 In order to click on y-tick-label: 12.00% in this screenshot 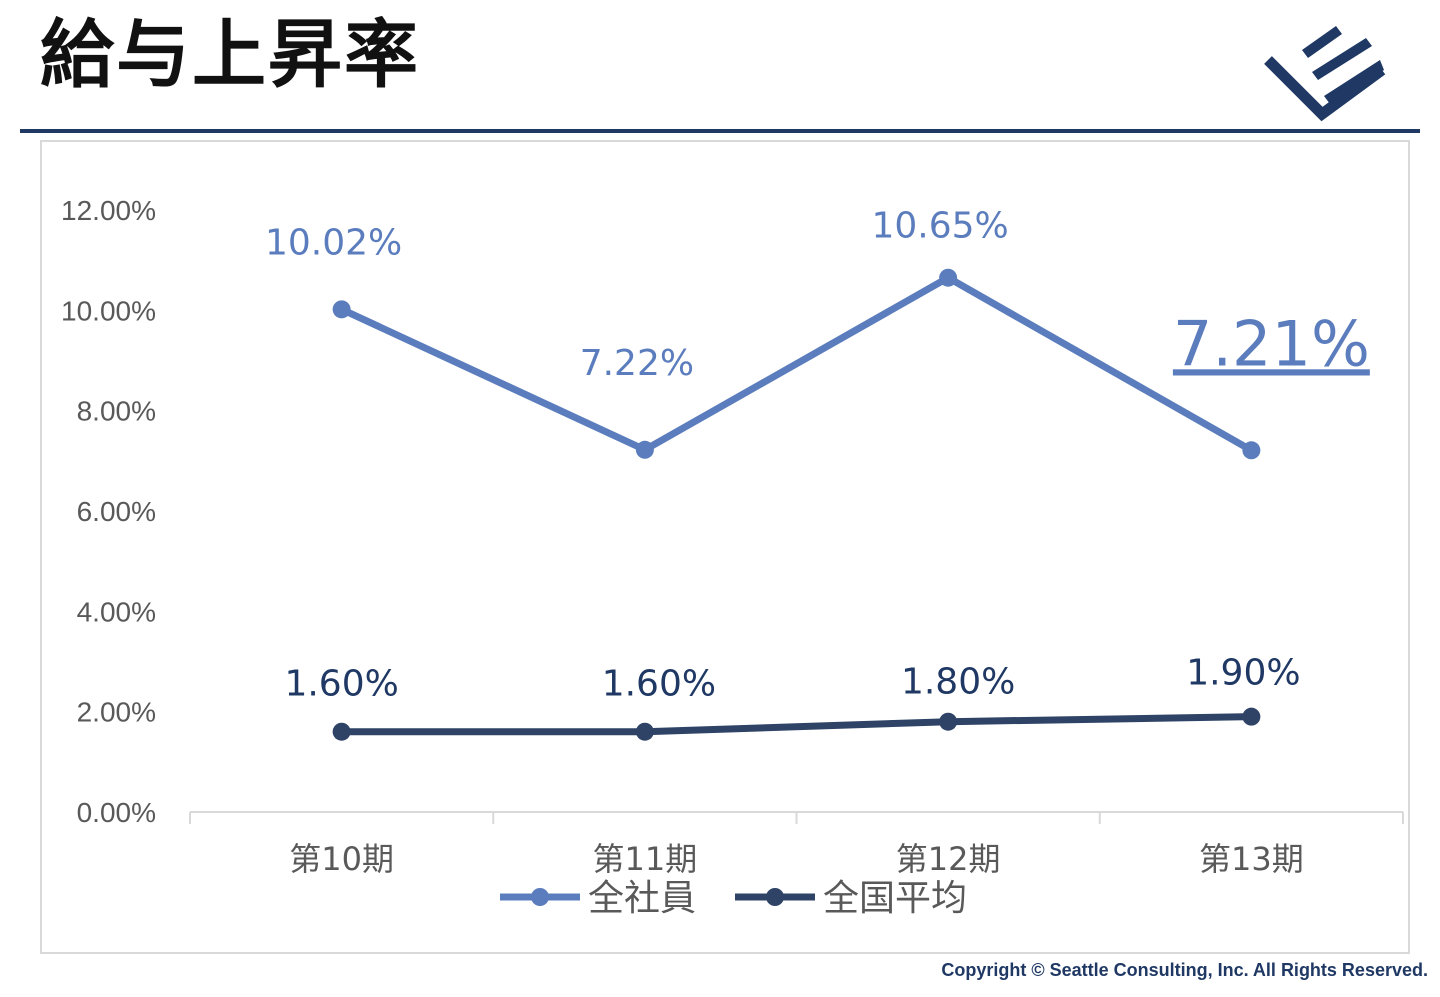, I will do `click(108, 210)`.